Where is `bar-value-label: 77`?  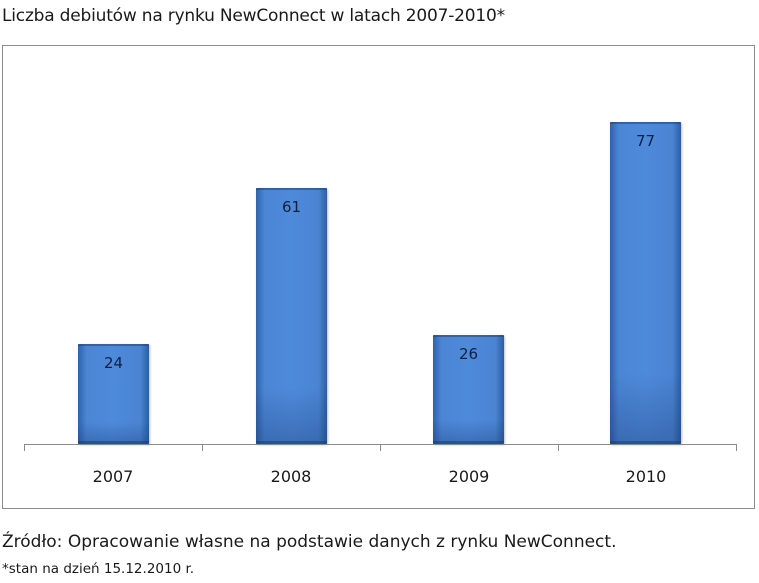
bar-value-label: 77 is located at coordinates (645, 141).